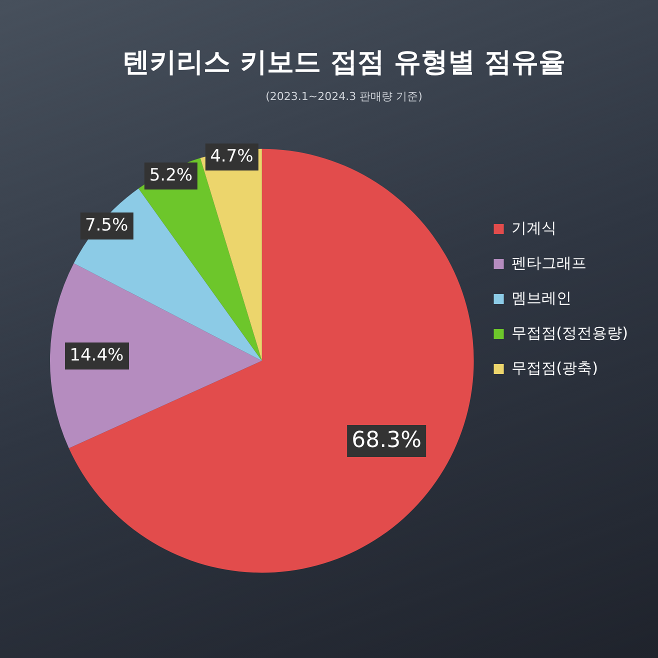 Image resolution: width=658 pixels, height=658 pixels. I want to click on data-label: 68.3%, so click(386, 441).